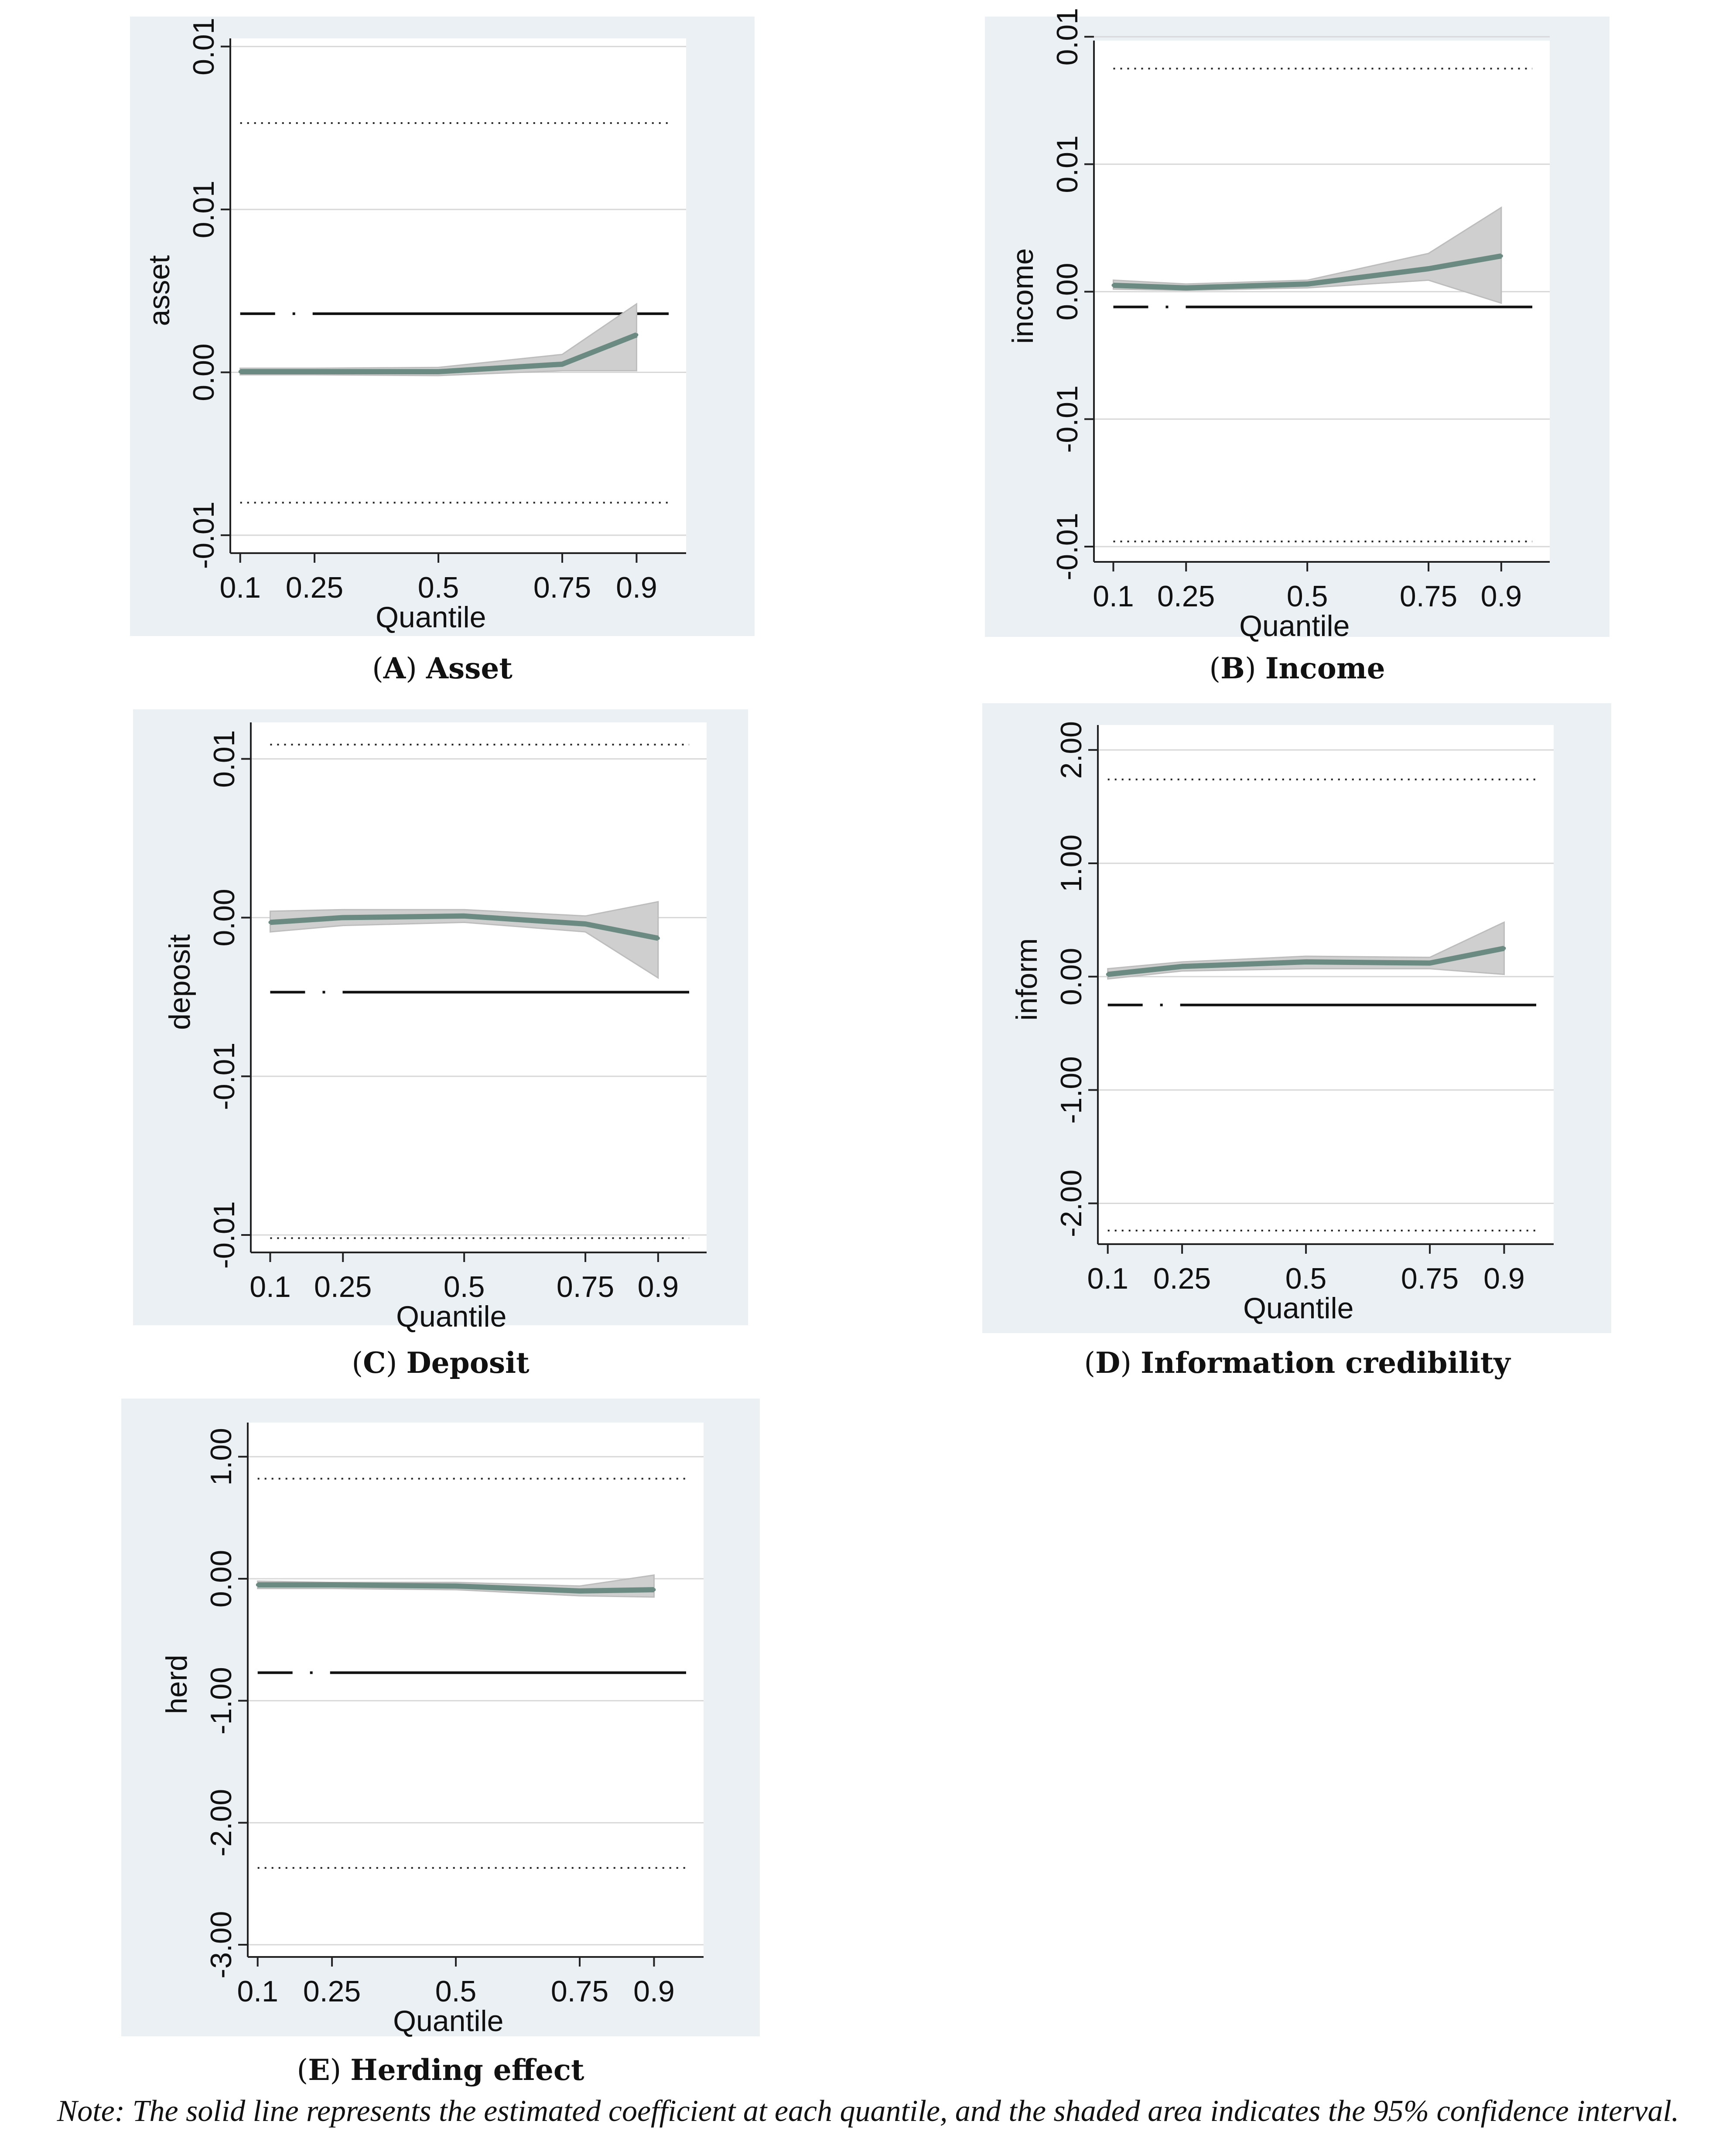  What do you see at coordinates (394, 668) in the screenshot?
I see `caption-a-letter: A` at bounding box center [394, 668].